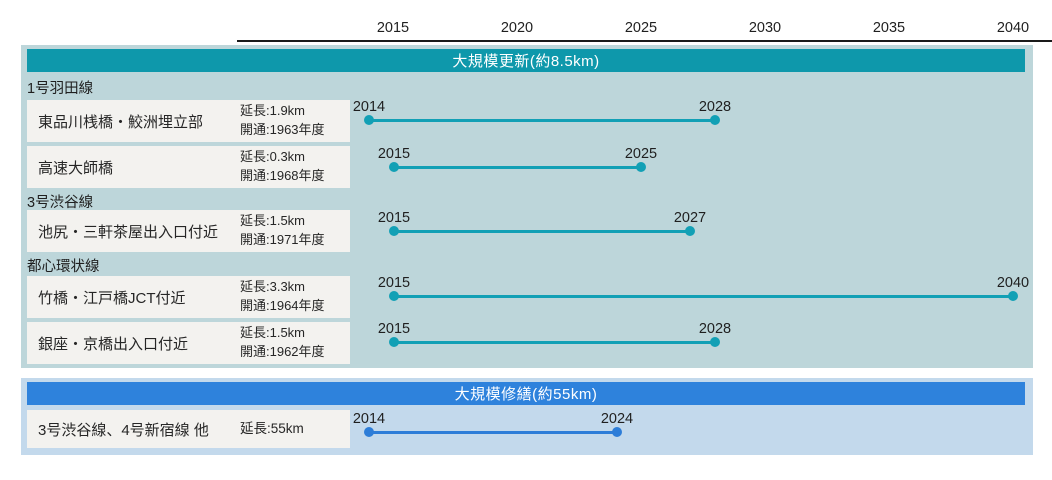 Image resolution: width=1052 pixels, height=480 pixels. What do you see at coordinates (1013, 28) in the screenshot?
I see `axis-year-label: 2040` at bounding box center [1013, 28].